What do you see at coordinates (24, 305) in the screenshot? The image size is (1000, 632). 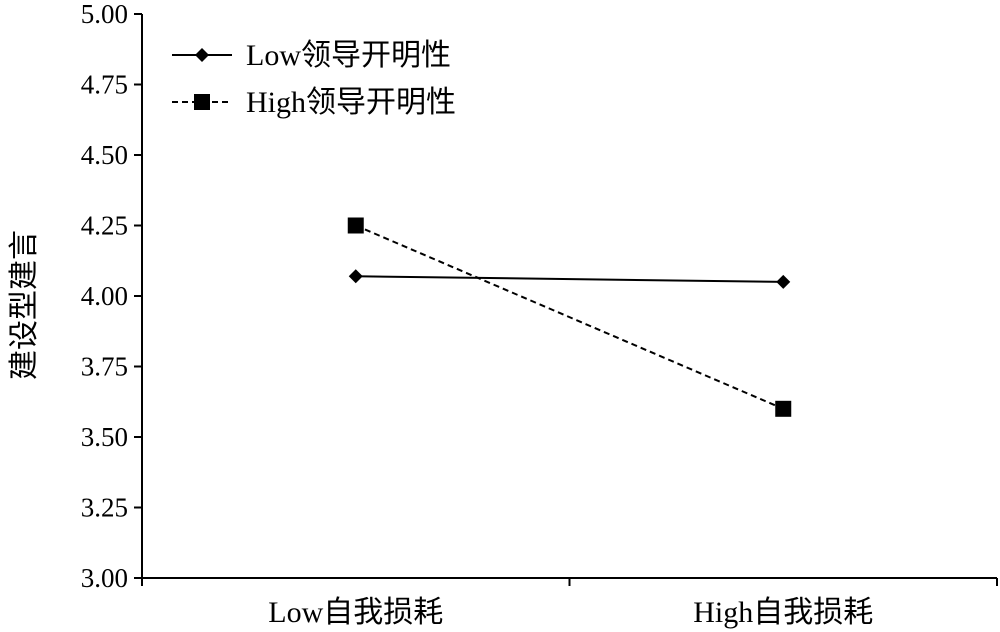 I see `y-axis-label: 建设型建言` at bounding box center [24, 305].